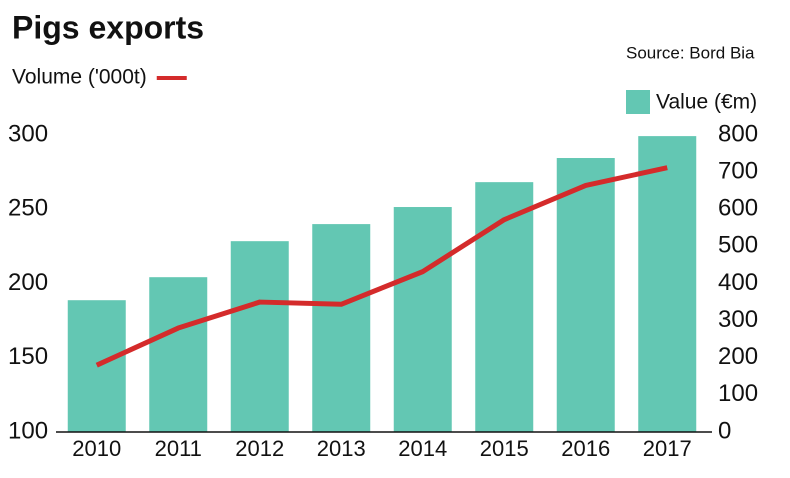 The image size is (790, 478). I want to click on y2-tick-label: 300, so click(738, 319).